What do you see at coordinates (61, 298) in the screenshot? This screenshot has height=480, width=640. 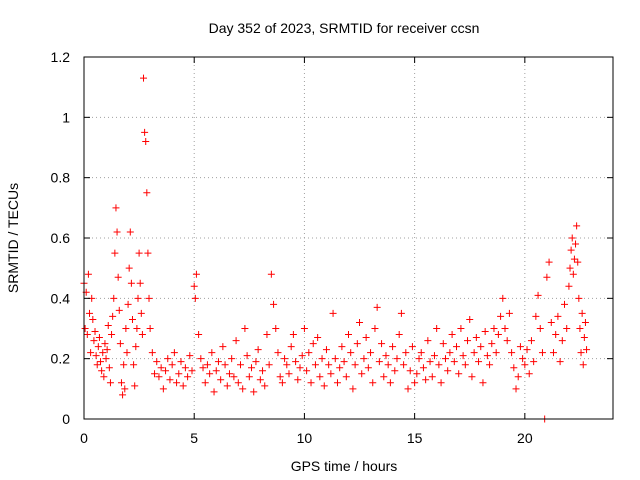 I see `y-tick-label: 0.4` at bounding box center [61, 298].